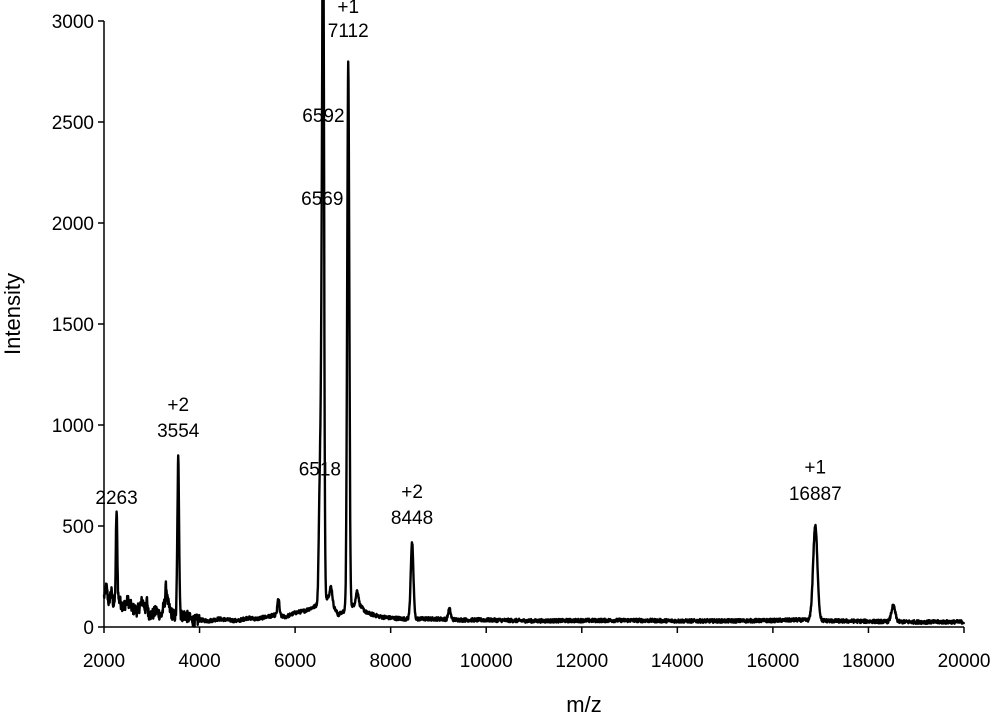 The width and height of the screenshot is (994, 719). What do you see at coordinates (199, 661) in the screenshot?
I see `x-tick-label: 4000` at bounding box center [199, 661].